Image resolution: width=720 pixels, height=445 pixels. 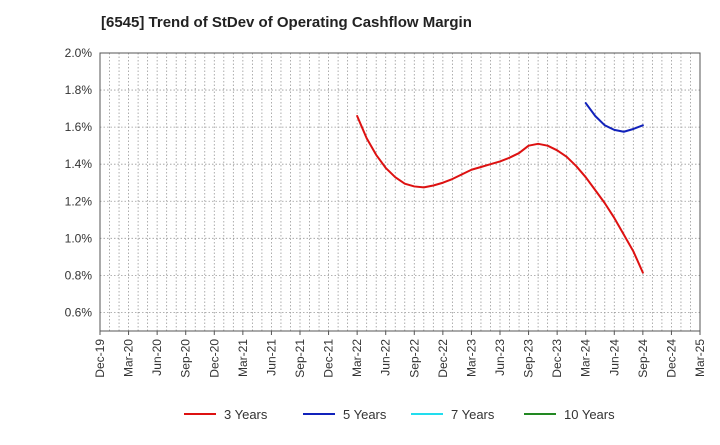 I want to click on x-tick-label: Jun-22, so click(x=386, y=357).